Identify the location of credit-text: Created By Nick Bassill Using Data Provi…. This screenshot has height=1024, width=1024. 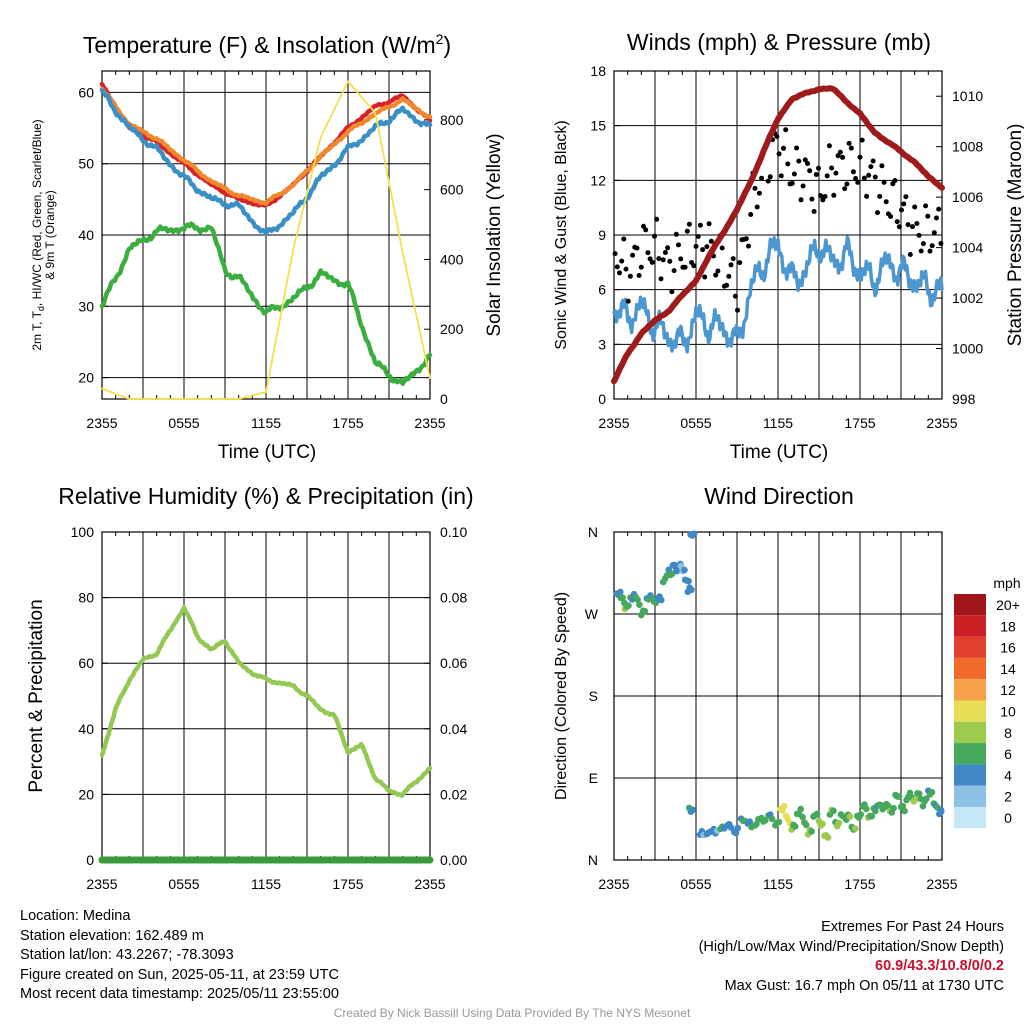
(512, 1013).